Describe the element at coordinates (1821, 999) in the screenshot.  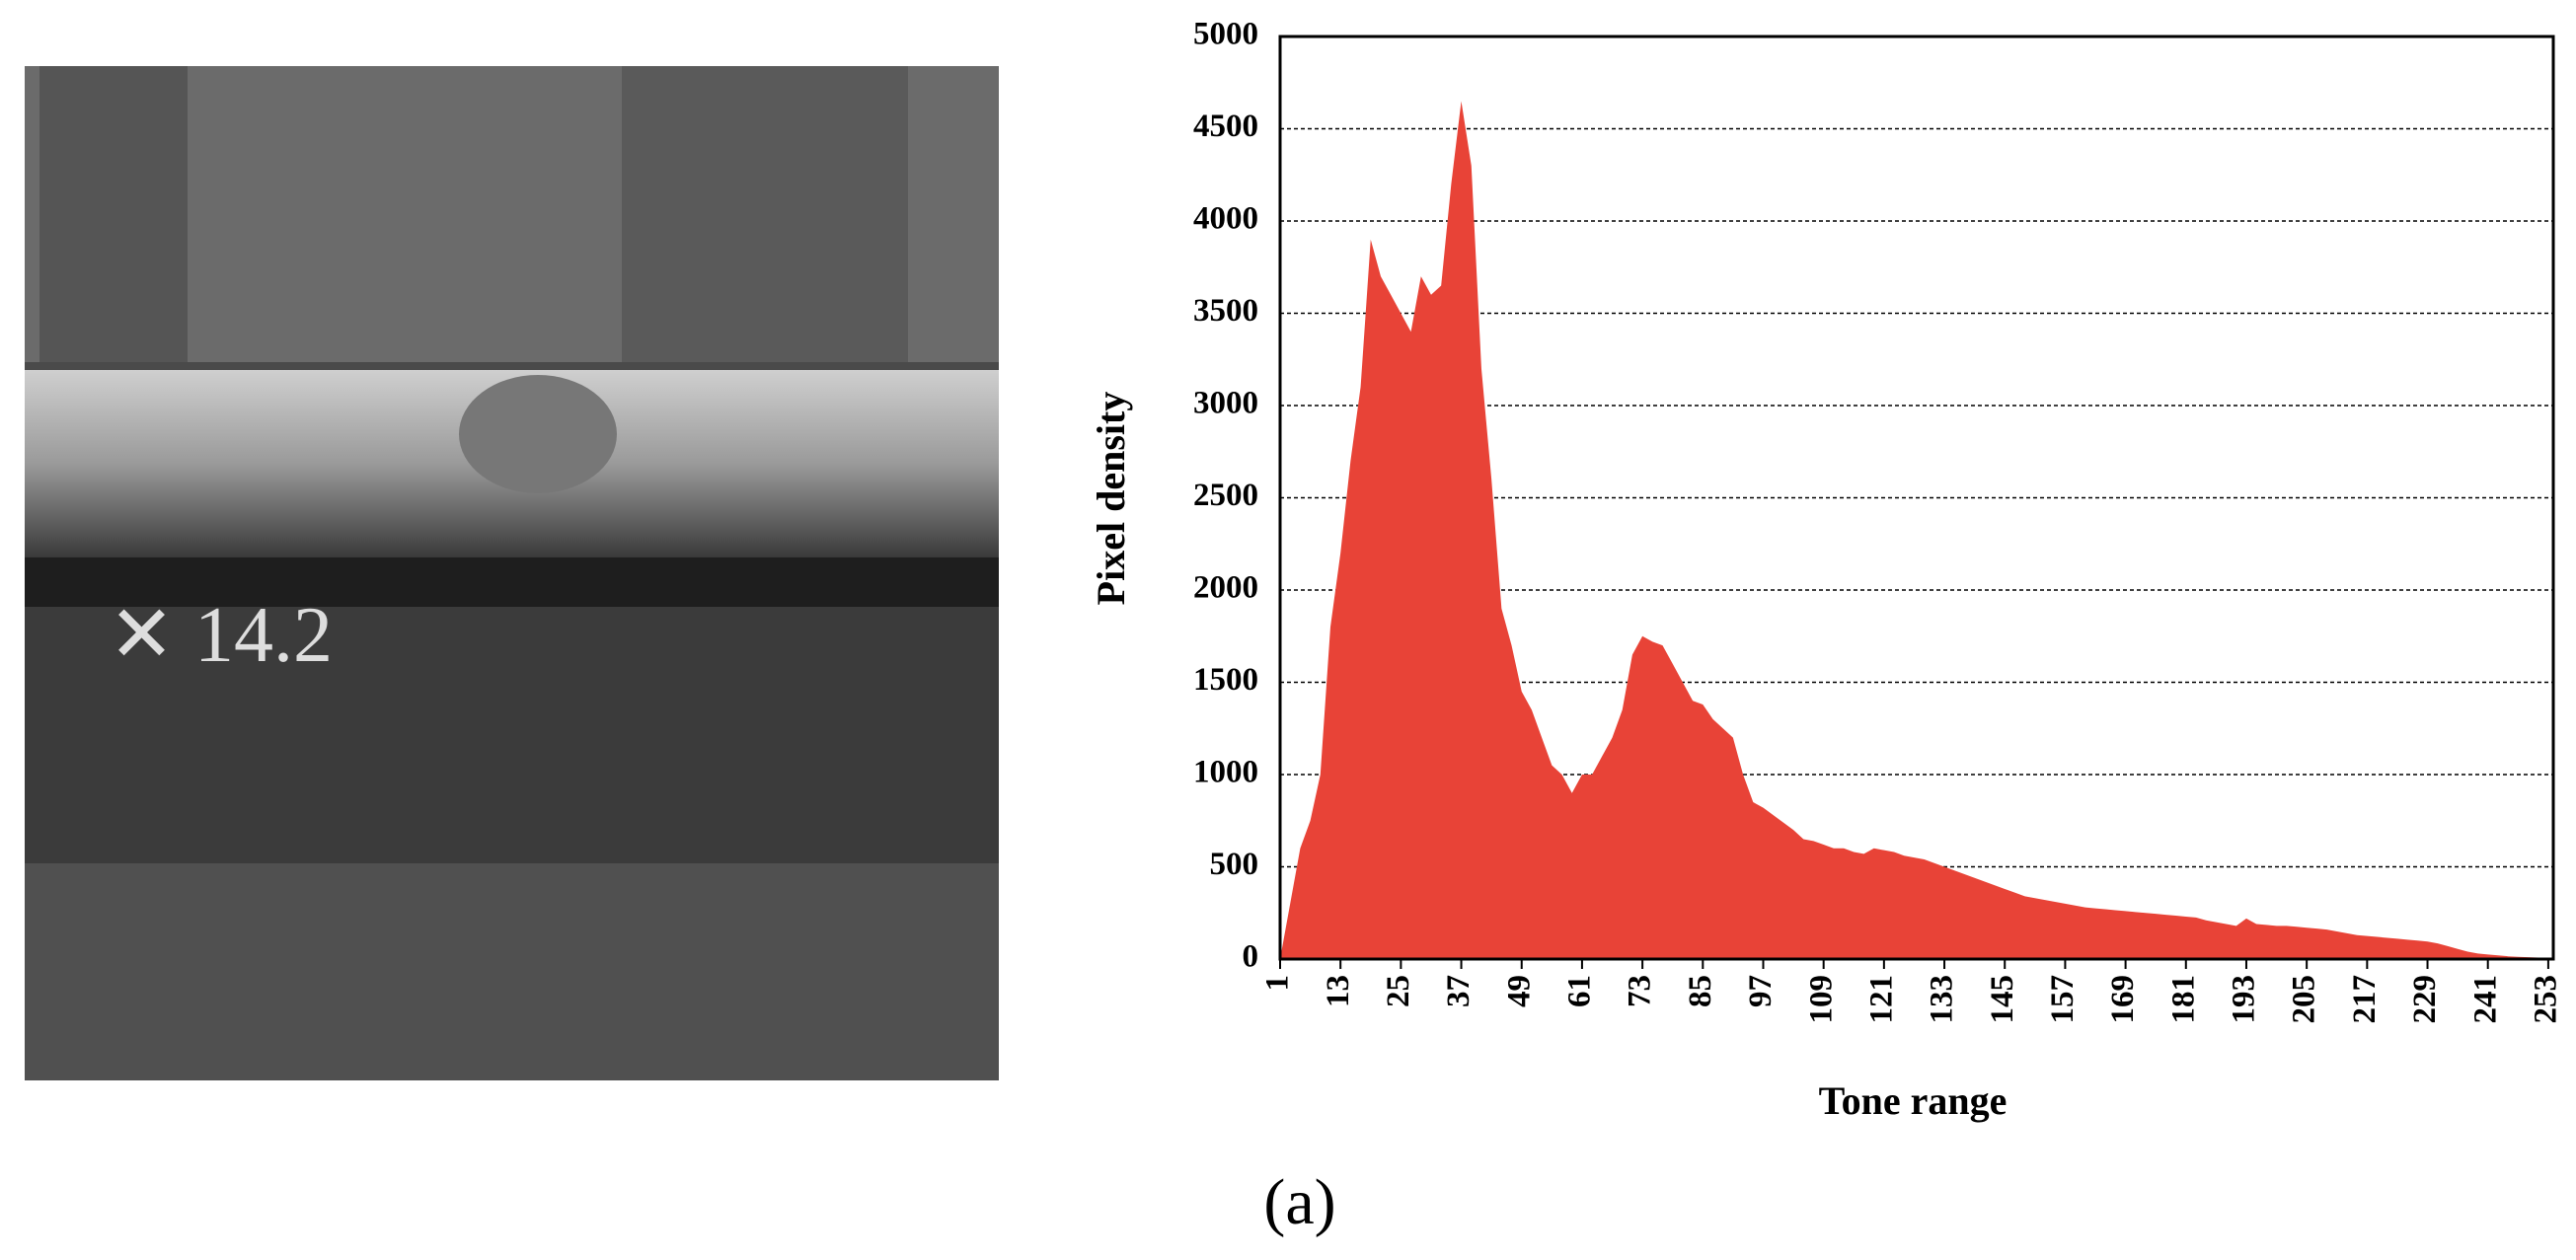
I see `x-tick-label: 109` at that location.